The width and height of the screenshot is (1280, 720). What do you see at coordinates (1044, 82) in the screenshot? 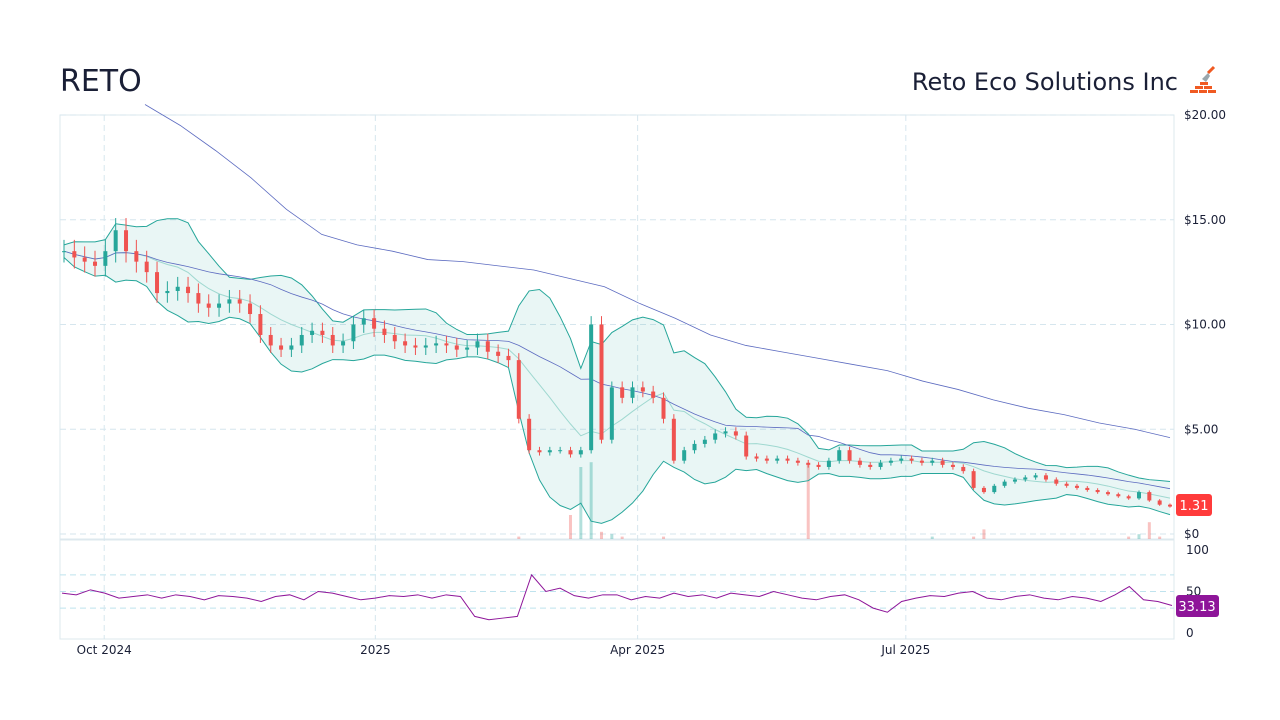
I see `company-name: Reto Eco Solutions Inc` at bounding box center [1044, 82].